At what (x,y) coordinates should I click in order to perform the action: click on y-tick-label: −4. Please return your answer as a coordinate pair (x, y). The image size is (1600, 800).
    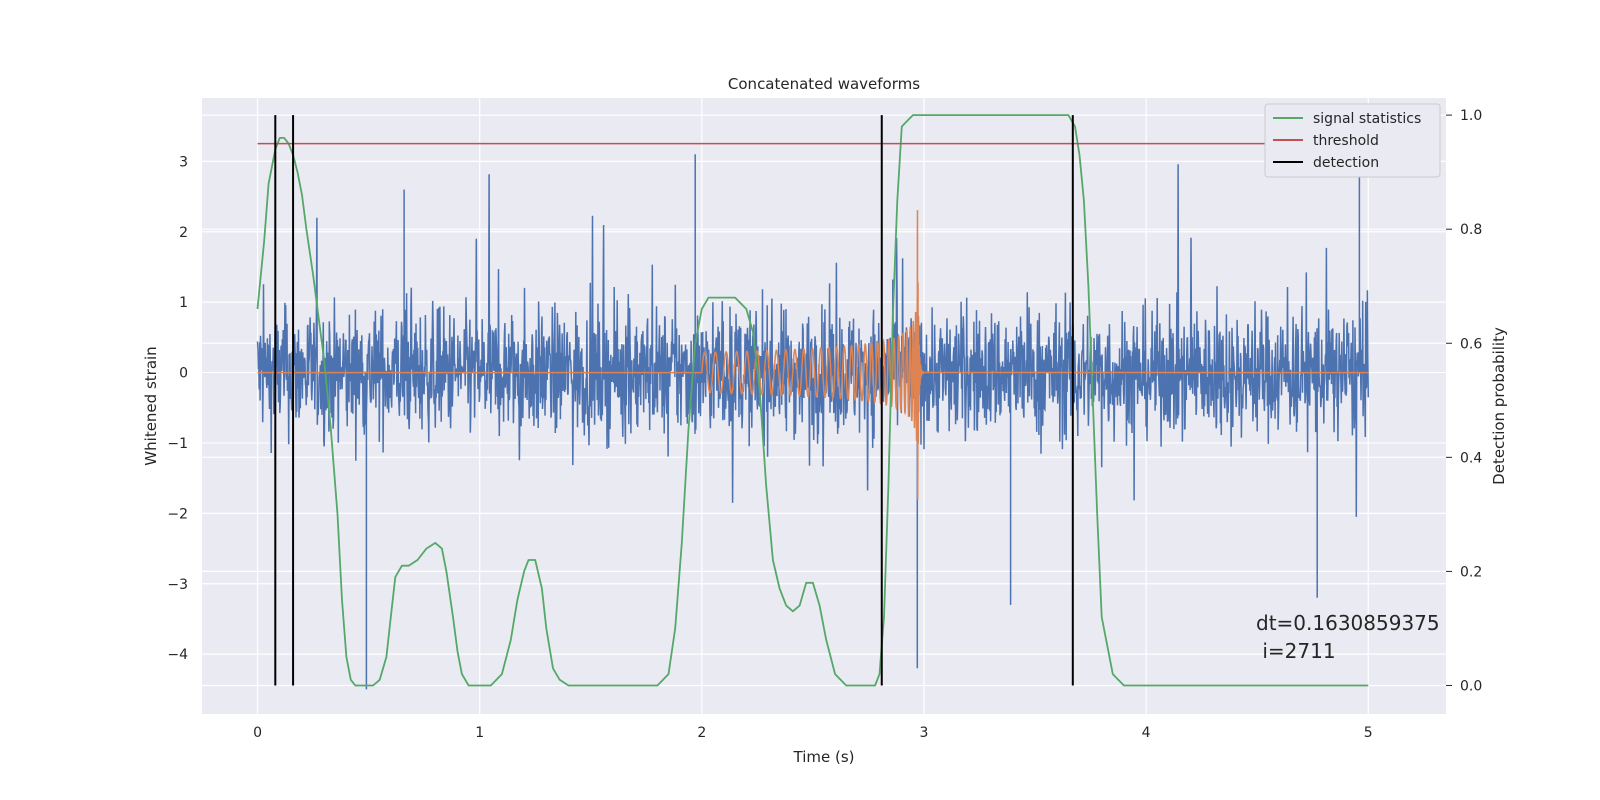
    Looking at the image, I should click on (177, 655).